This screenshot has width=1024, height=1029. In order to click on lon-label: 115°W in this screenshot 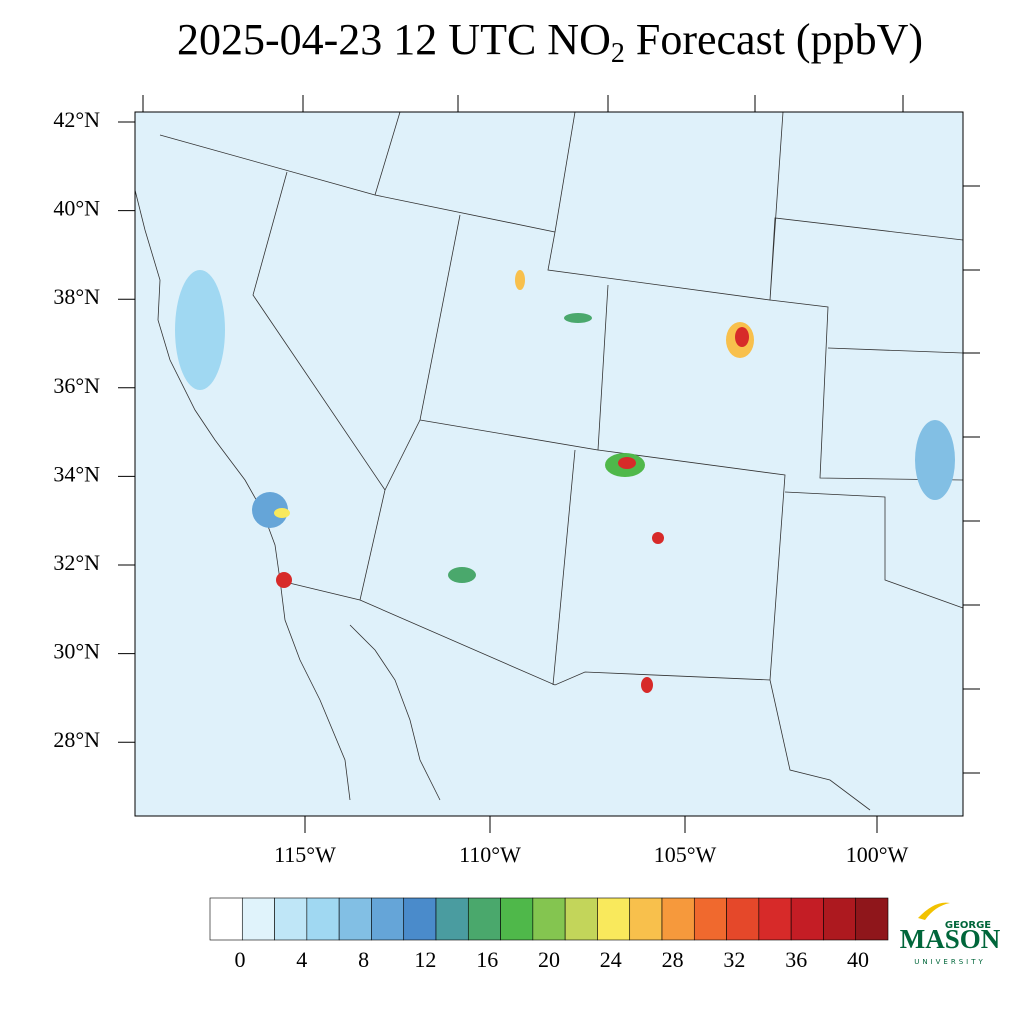, I will do `click(305, 854)`.